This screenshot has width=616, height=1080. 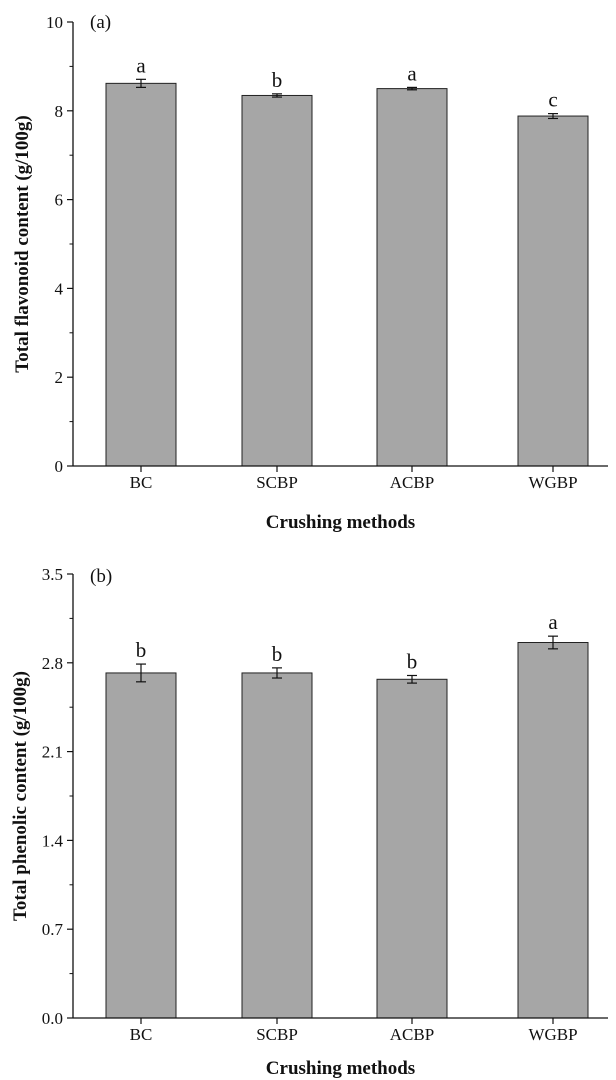 What do you see at coordinates (53, 929) in the screenshot?
I see `y-tick-label: 0.7` at bounding box center [53, 929].